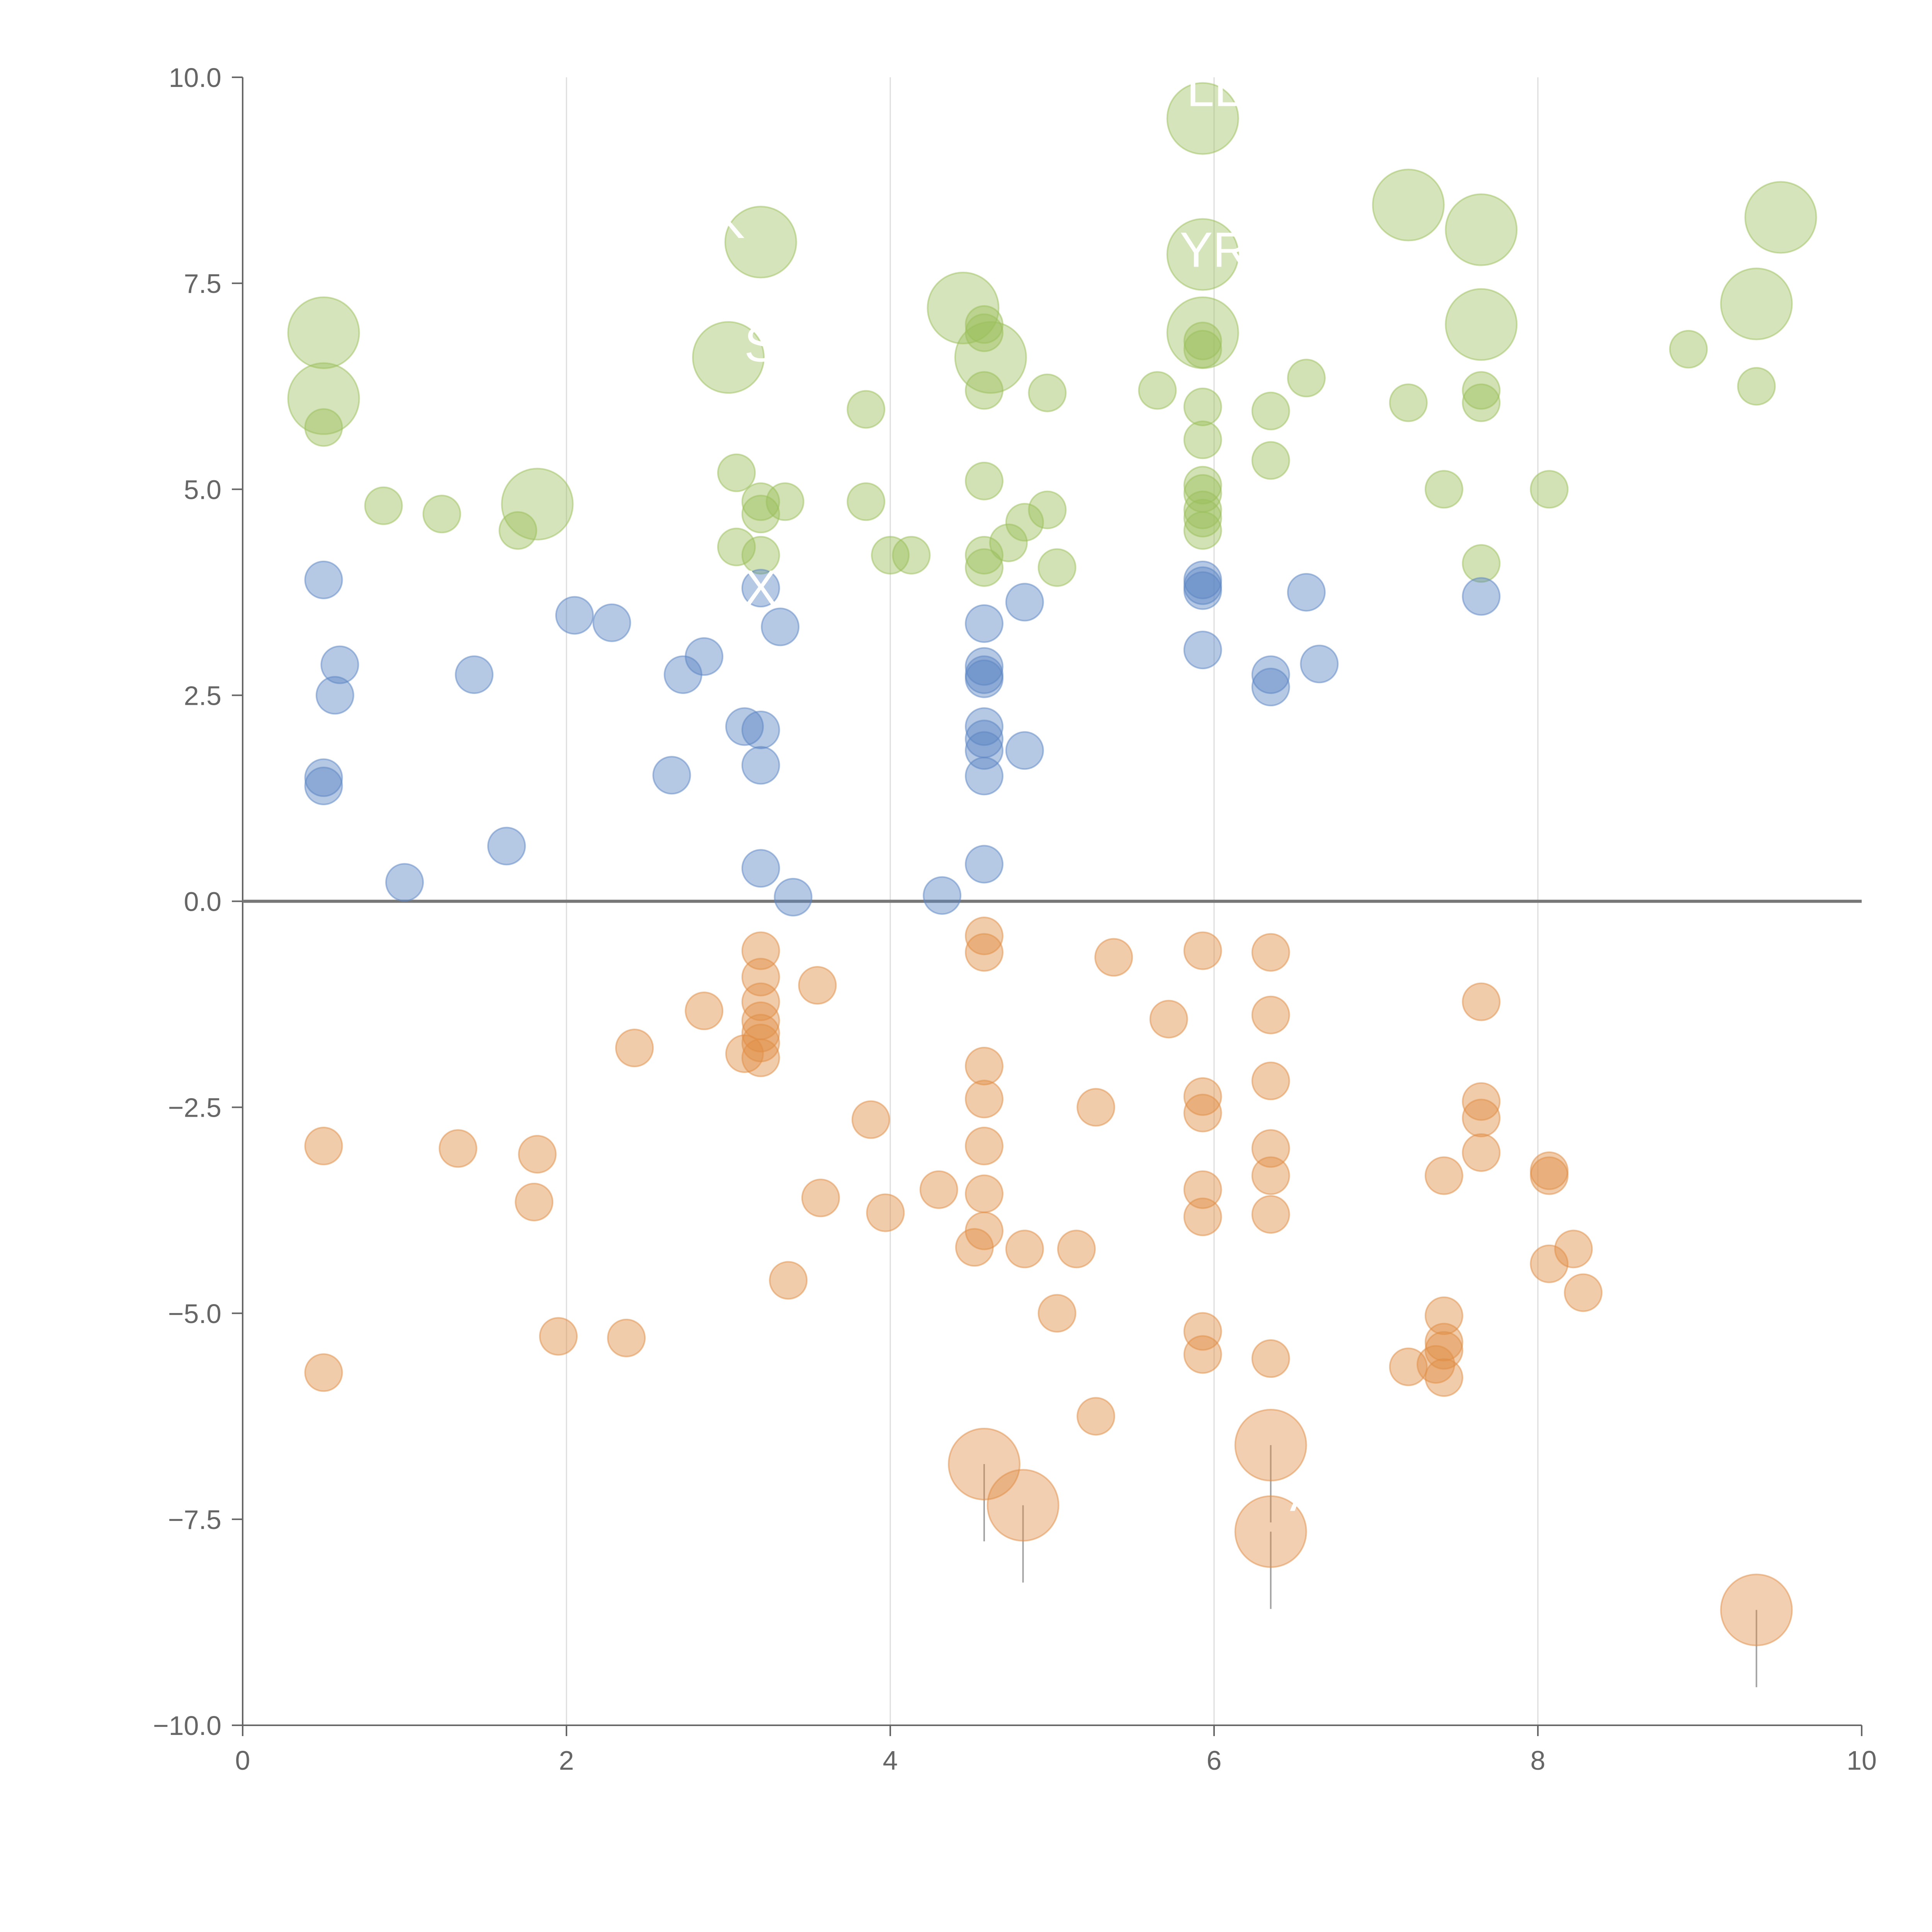  What do you see at coordinates (1214, 250) in the screenshot?
I see `annotation-label: YR` at bounding box center [1214, 250].